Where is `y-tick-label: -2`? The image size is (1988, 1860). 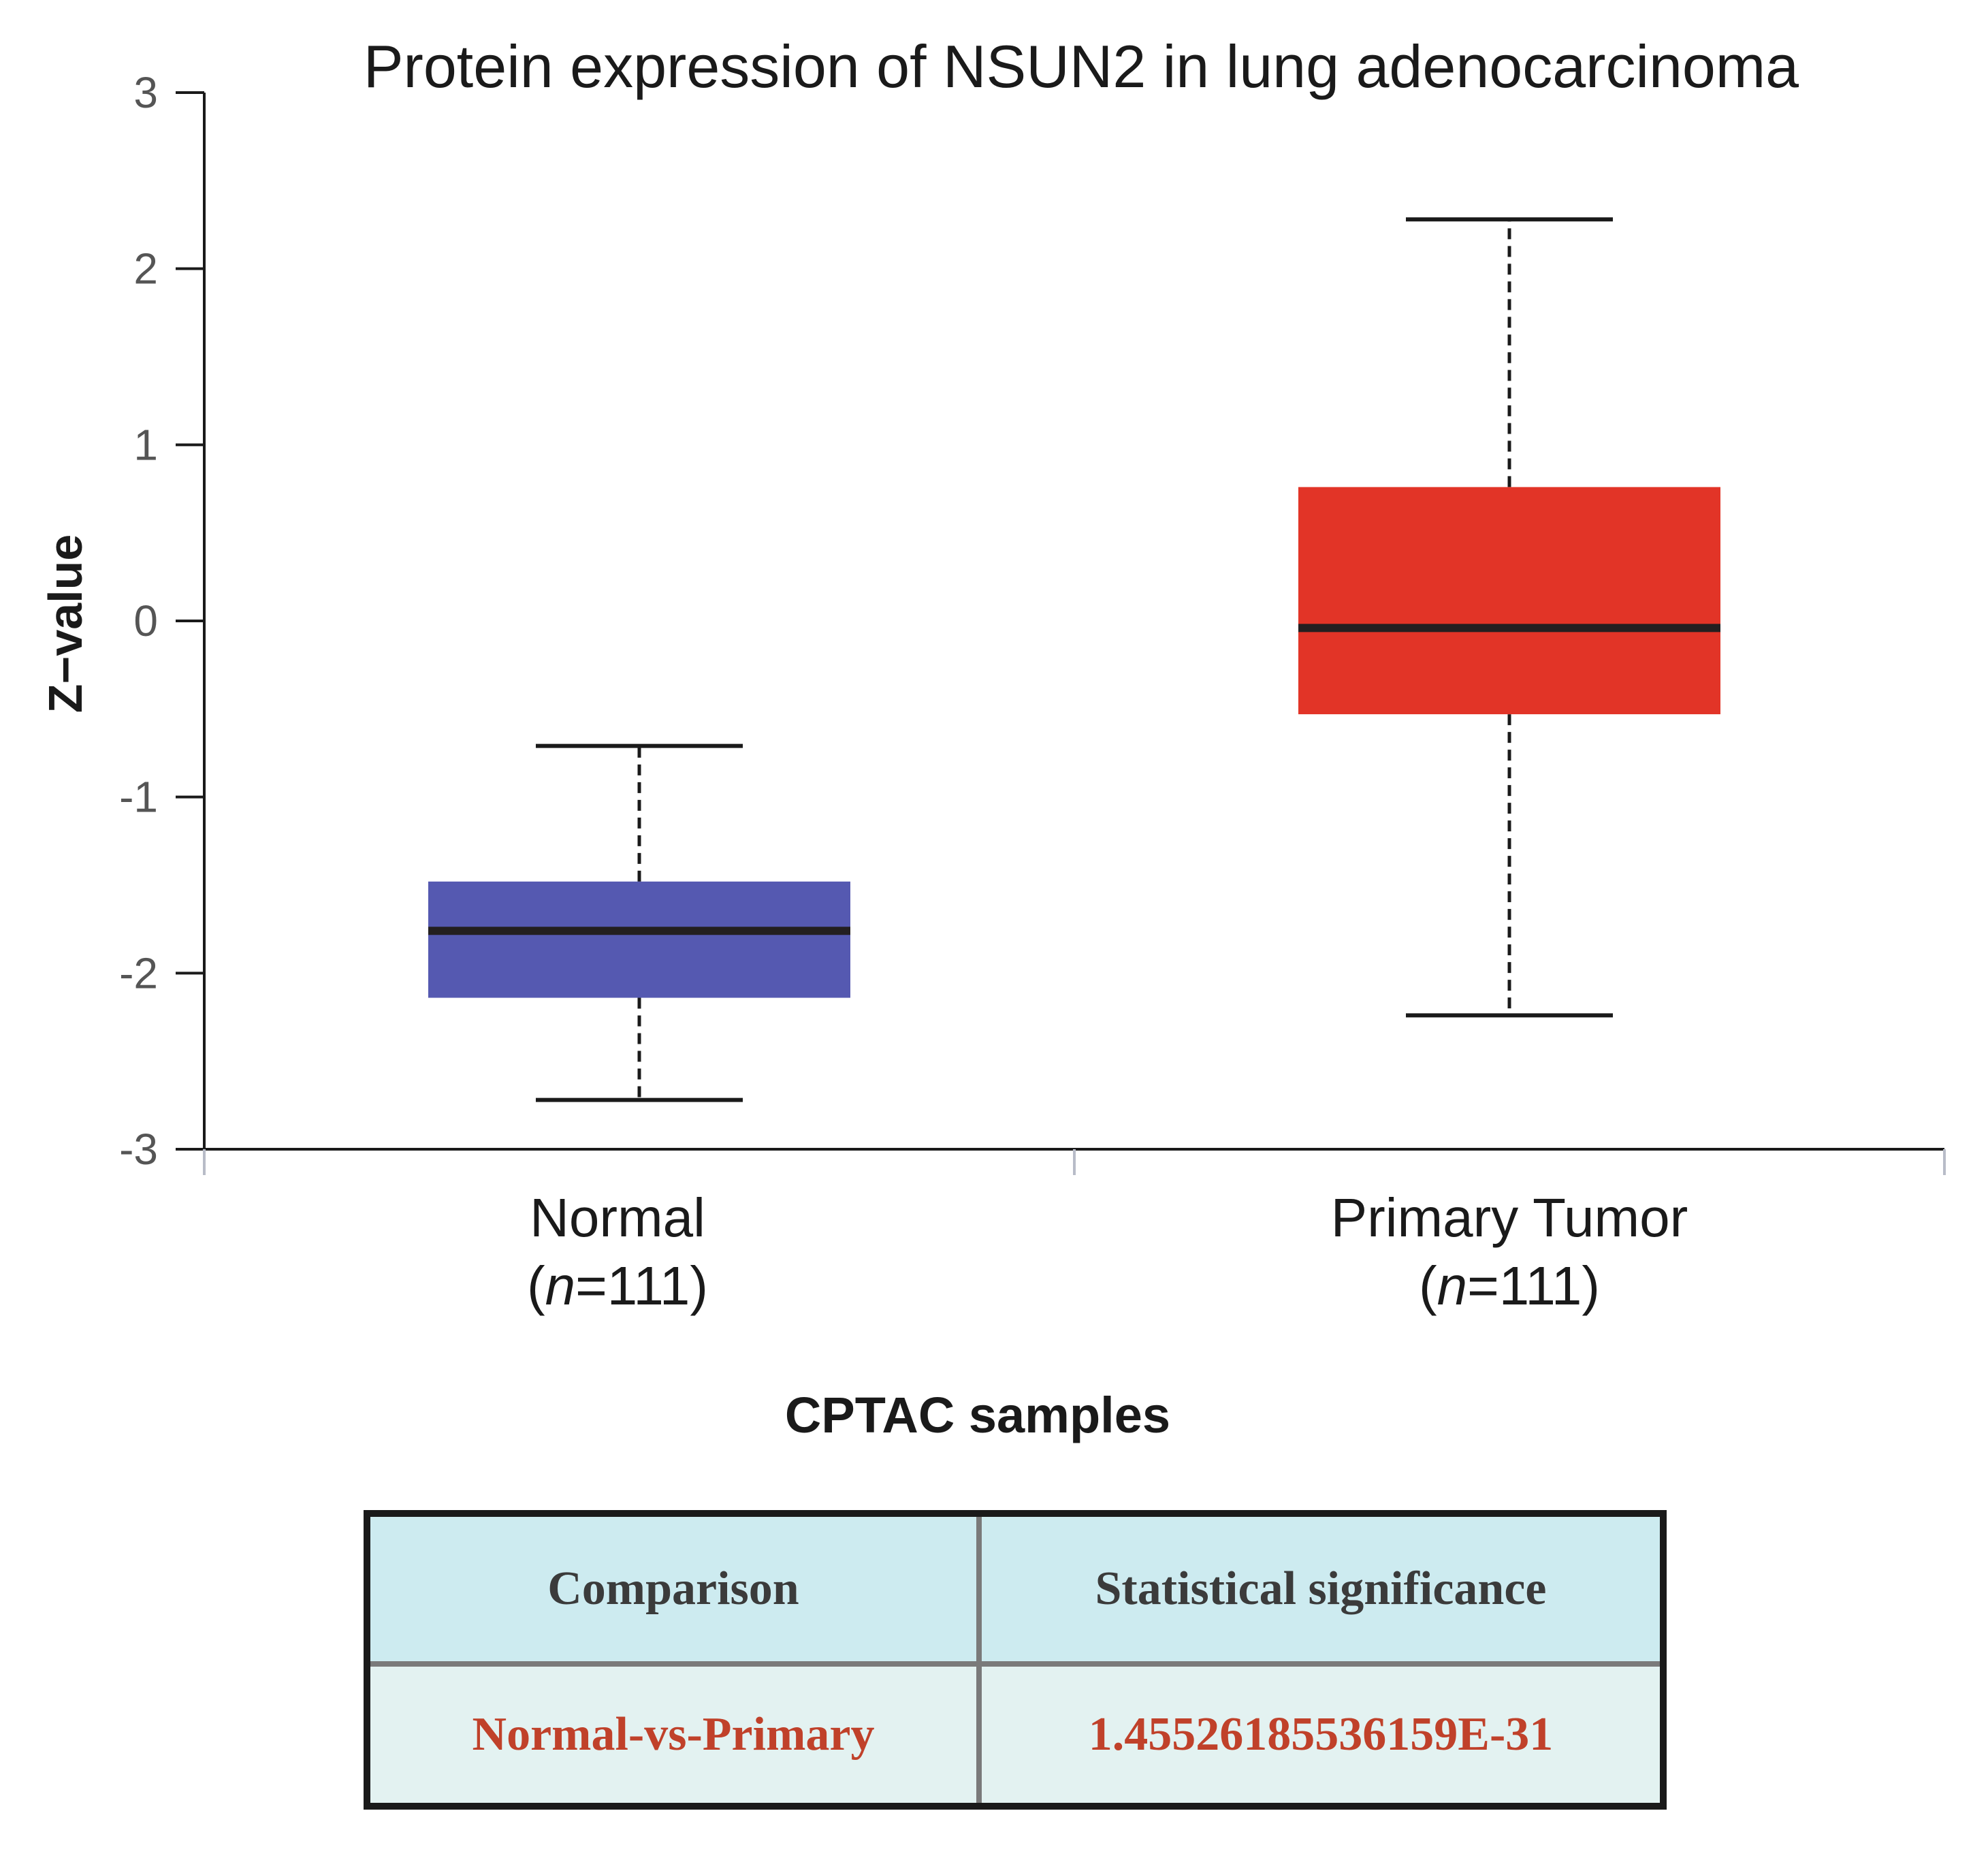
y-tick-label: -2 is located at coordinates (139, 972).